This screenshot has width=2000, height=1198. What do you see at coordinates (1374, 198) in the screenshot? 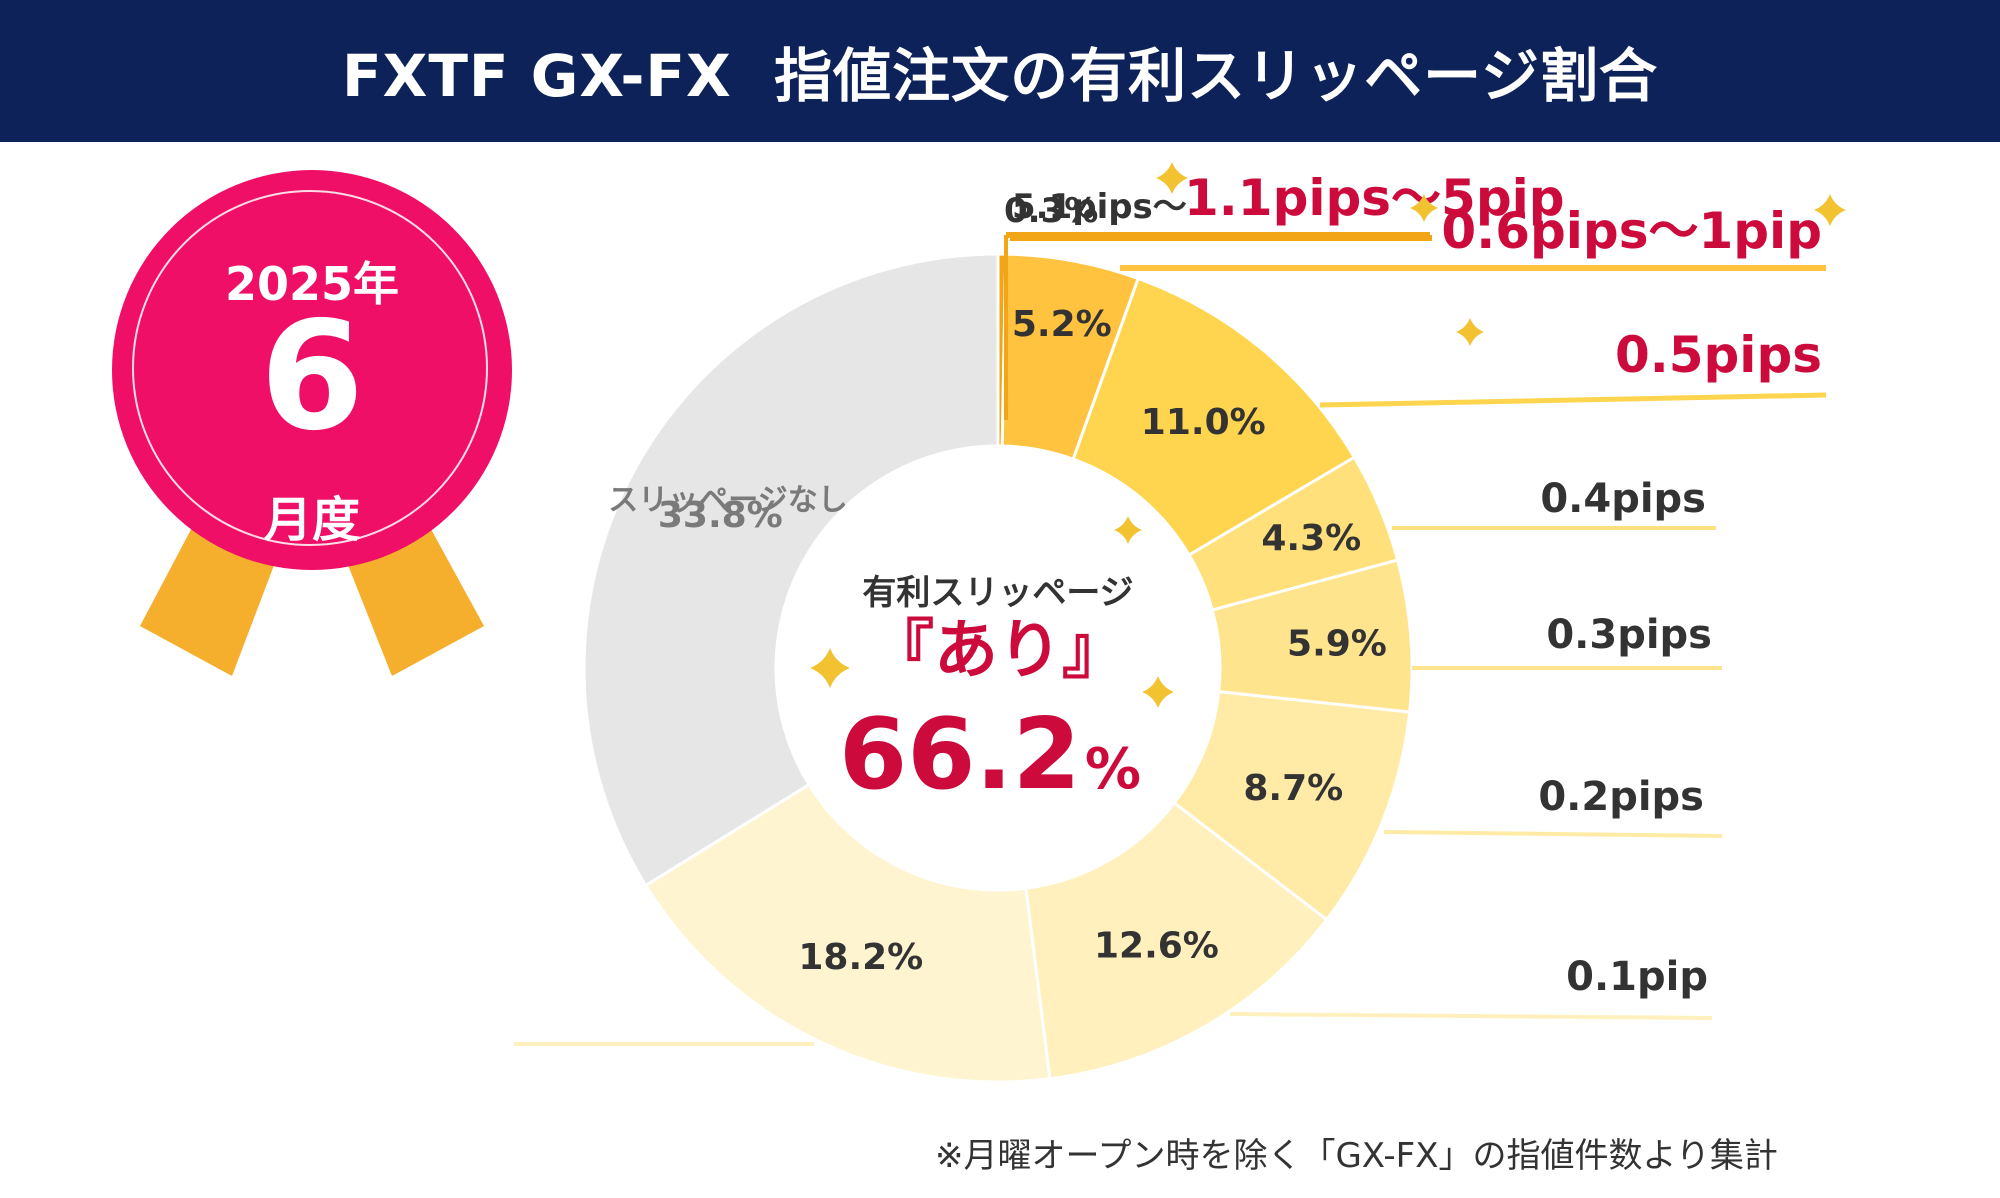
I see `category-label-1: 1.1pips～5pip` at bounding box center [1374, 198].